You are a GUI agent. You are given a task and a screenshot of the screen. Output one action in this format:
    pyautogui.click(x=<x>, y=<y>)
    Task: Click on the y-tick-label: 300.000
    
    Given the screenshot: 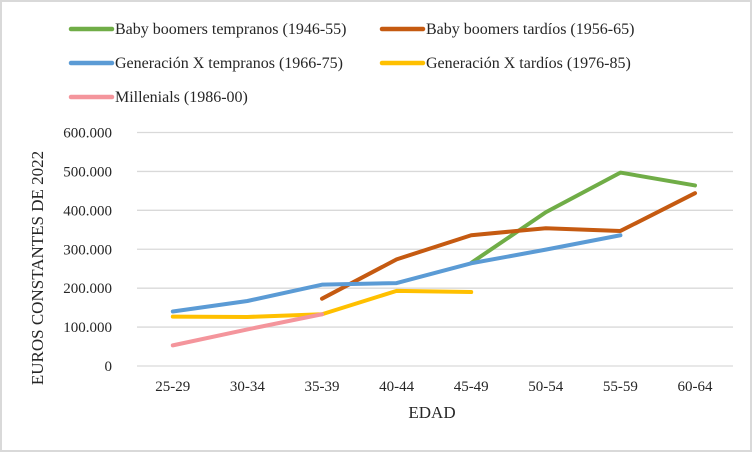 What is the action you would take?
    pyautogui.click(x=87, y=250)
    